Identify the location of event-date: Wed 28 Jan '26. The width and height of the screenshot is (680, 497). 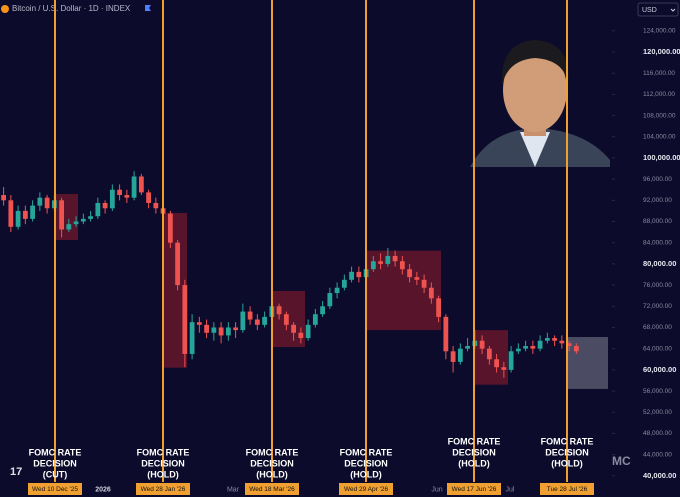
(163, 489).